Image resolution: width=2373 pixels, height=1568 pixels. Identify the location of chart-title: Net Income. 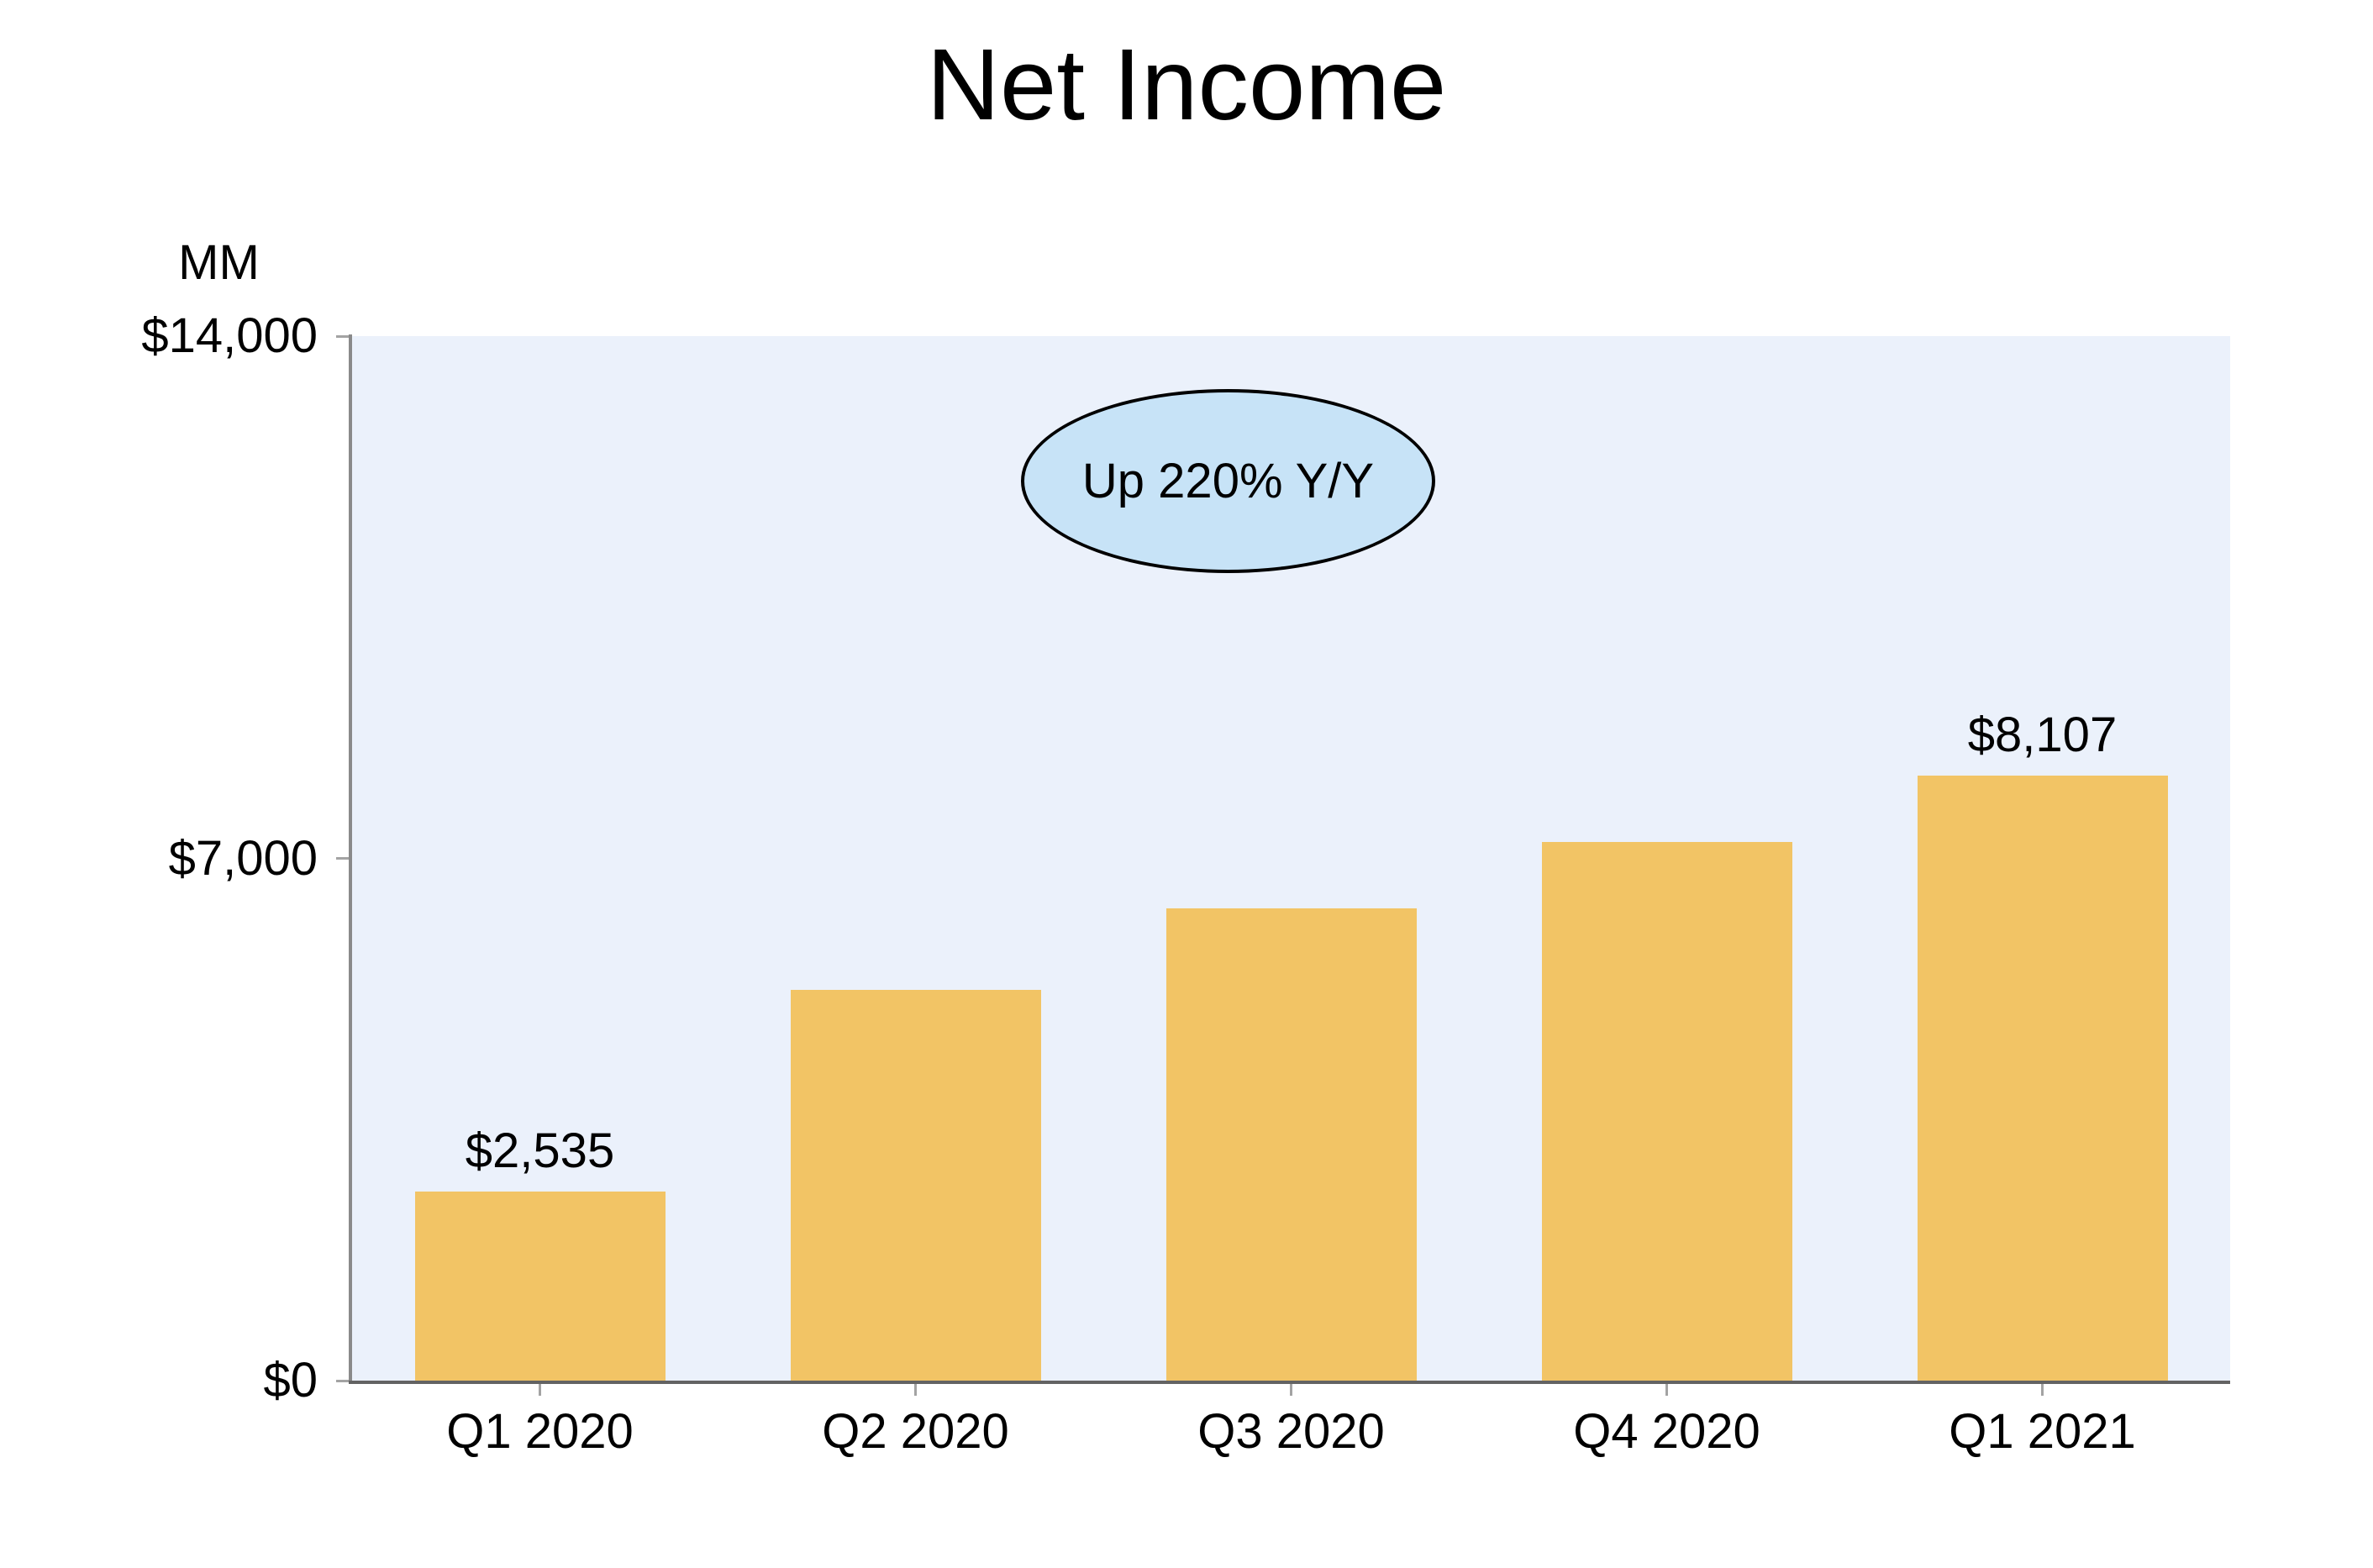
(1186, 84).